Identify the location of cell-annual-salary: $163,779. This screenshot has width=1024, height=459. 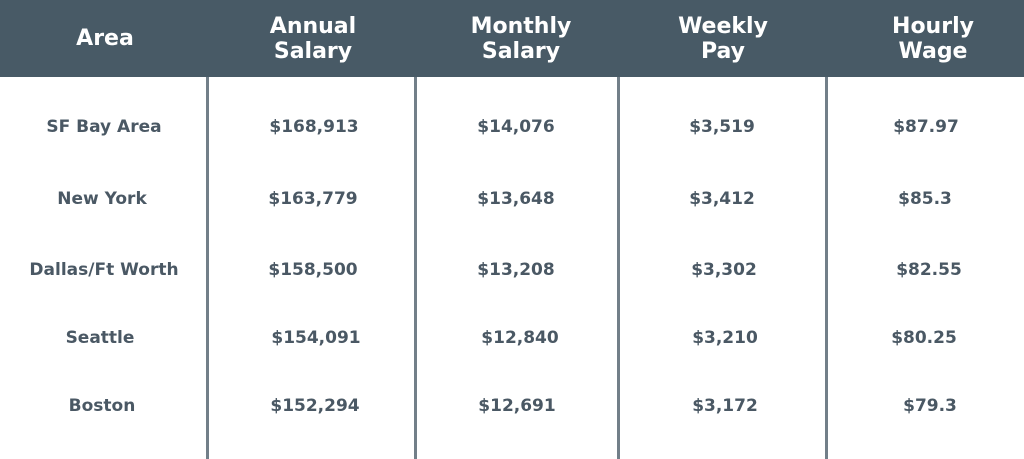
(313, 199).